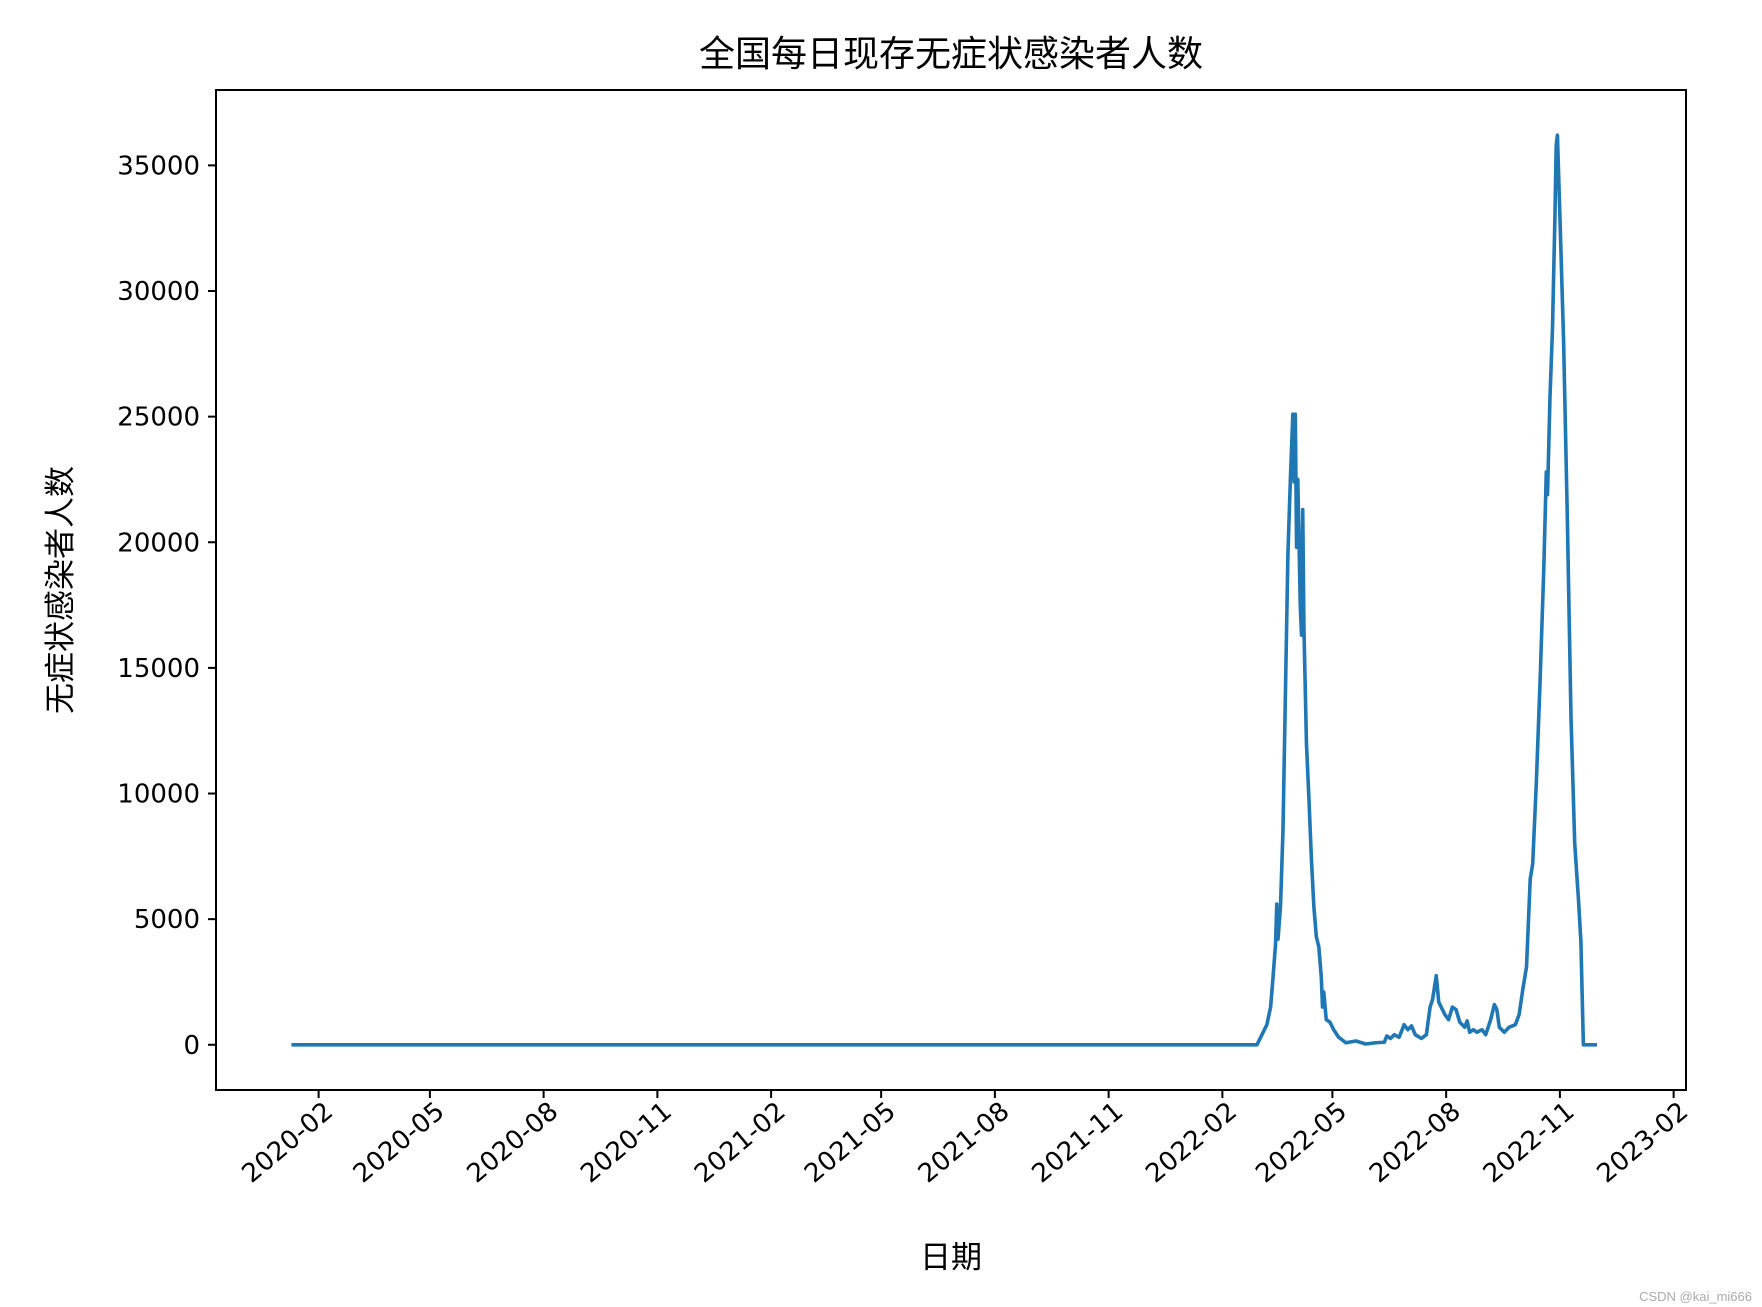 This screenshot has width=1762, height=1307. Describe the element at coordinates (1078, 1142) in the screenshot. I see `x-tick-label: 2021-11` at that location.